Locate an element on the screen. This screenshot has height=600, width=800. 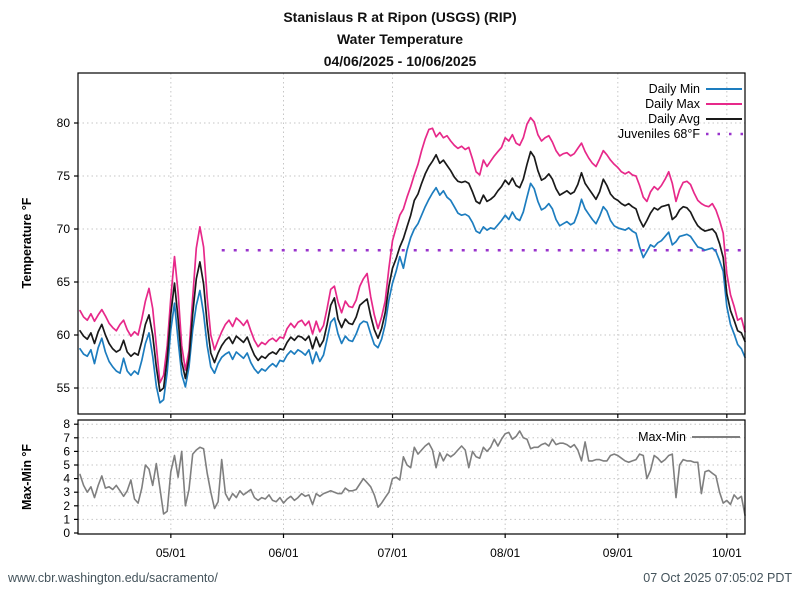
legend-label-max-min: Max-Min is located at coordinates (662, 437).